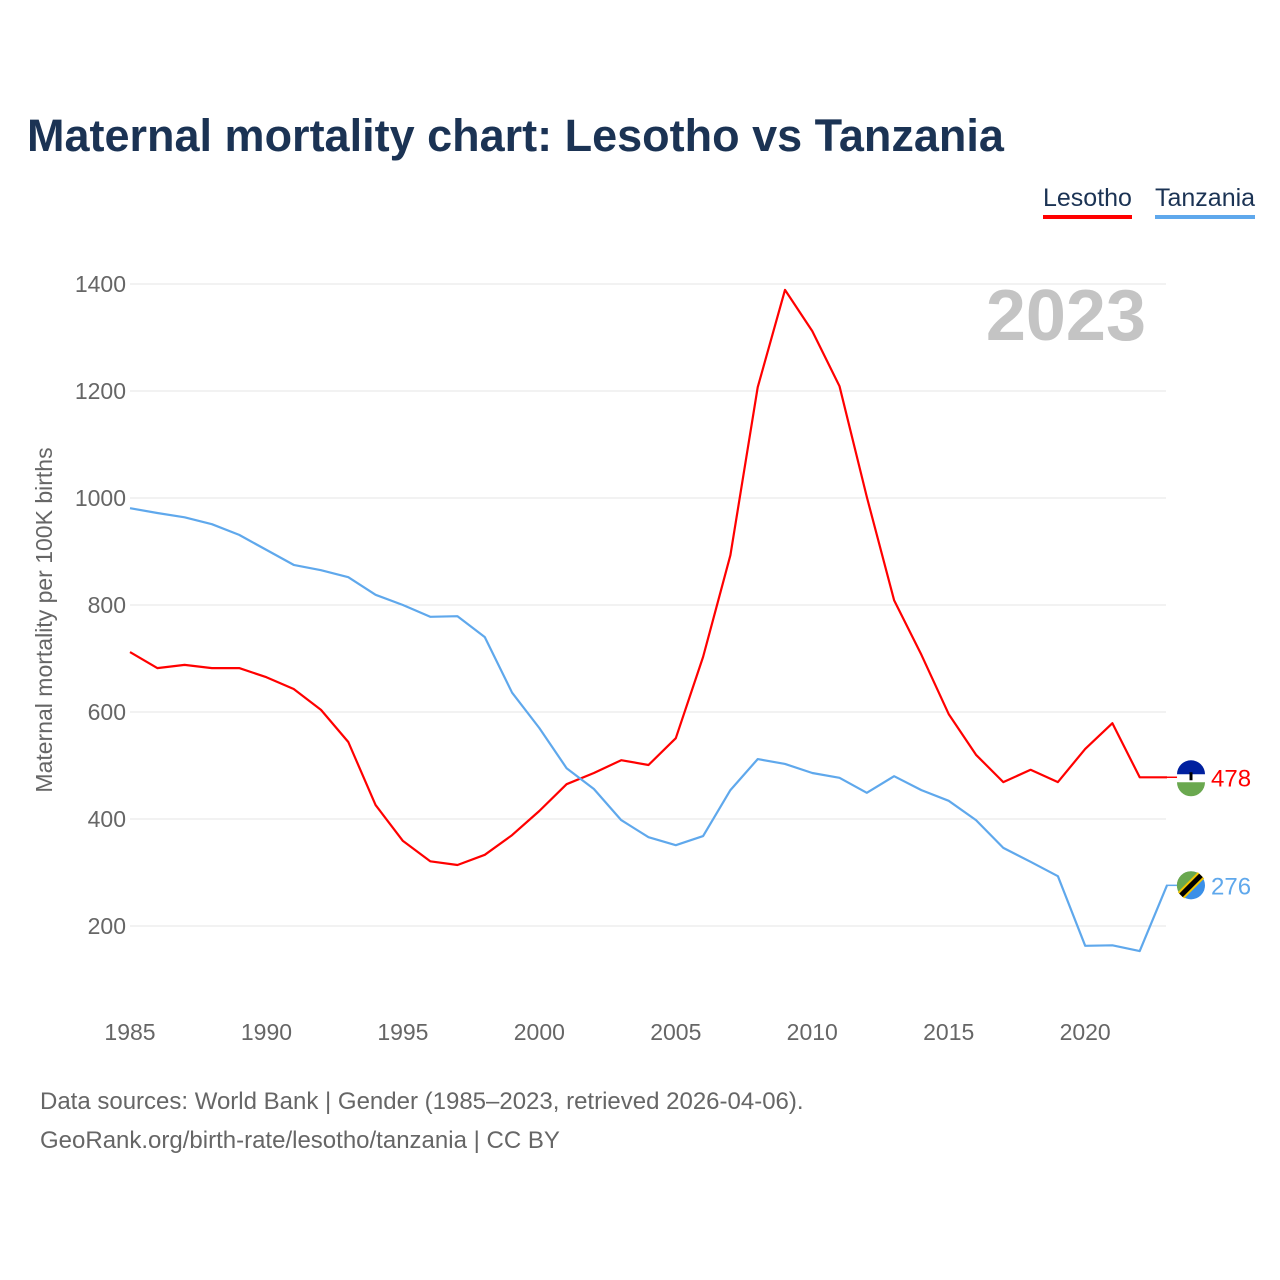  I want to click on lesotho-flag-blue, so click(1191, 767).